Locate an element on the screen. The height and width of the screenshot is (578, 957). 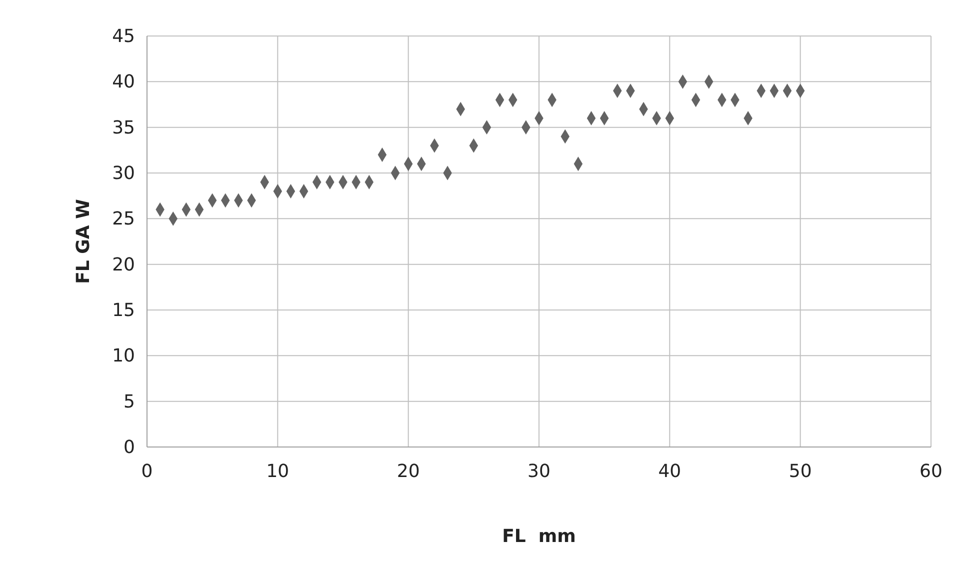
y-tick-label: 10 is located at coordinates (123, 356).